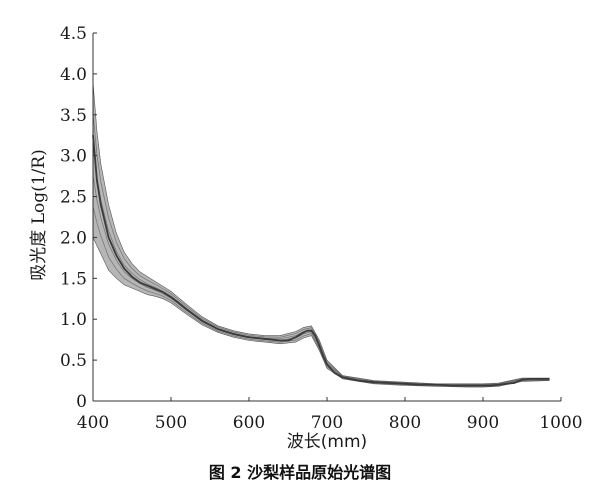 Image resolution: width=600 pixels, height=496 pixels. What do you see at coordinates (73, 34) in the screenshot?
I see `y-tick-label: 4.5` at bounding box center [73, 34].